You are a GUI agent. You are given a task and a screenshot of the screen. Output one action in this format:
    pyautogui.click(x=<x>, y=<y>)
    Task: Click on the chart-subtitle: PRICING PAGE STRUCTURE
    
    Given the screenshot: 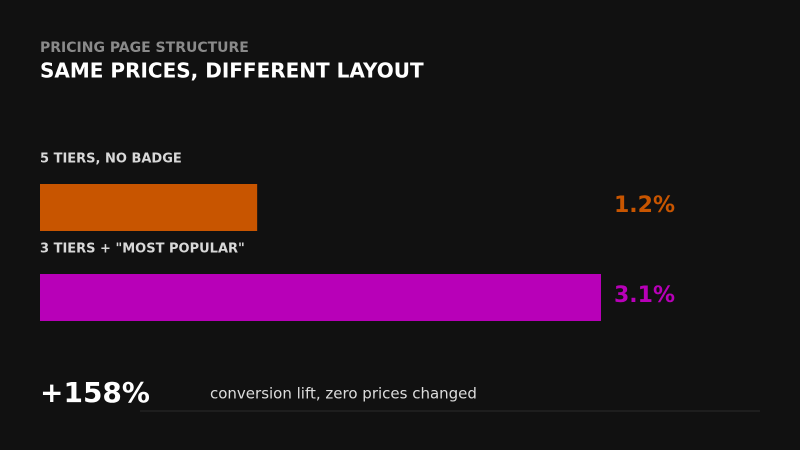 What is the action you would take?
    pyautogui.click(x=144, y=48)
    